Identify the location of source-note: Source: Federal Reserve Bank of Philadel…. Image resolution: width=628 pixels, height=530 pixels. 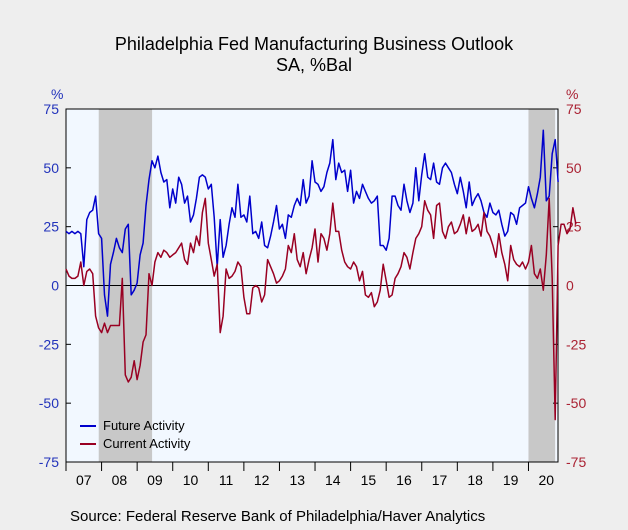
(278, 516).